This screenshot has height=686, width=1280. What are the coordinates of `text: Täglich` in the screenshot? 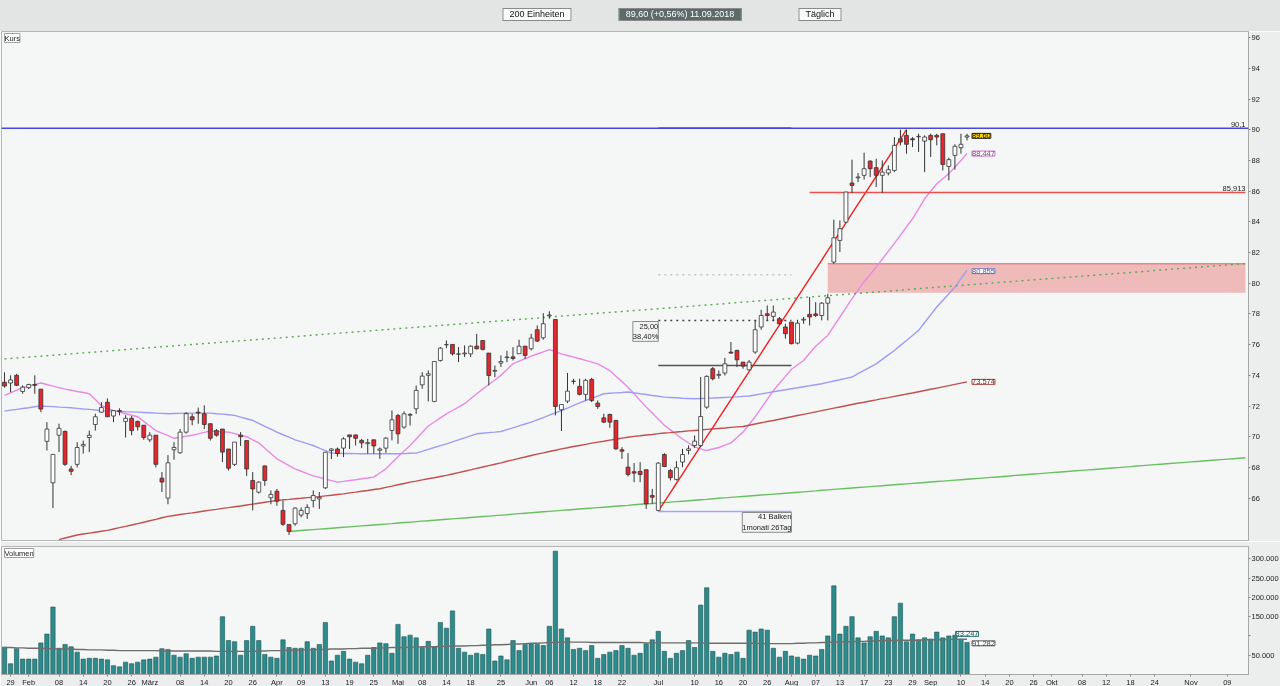 It's located at (820, 14).